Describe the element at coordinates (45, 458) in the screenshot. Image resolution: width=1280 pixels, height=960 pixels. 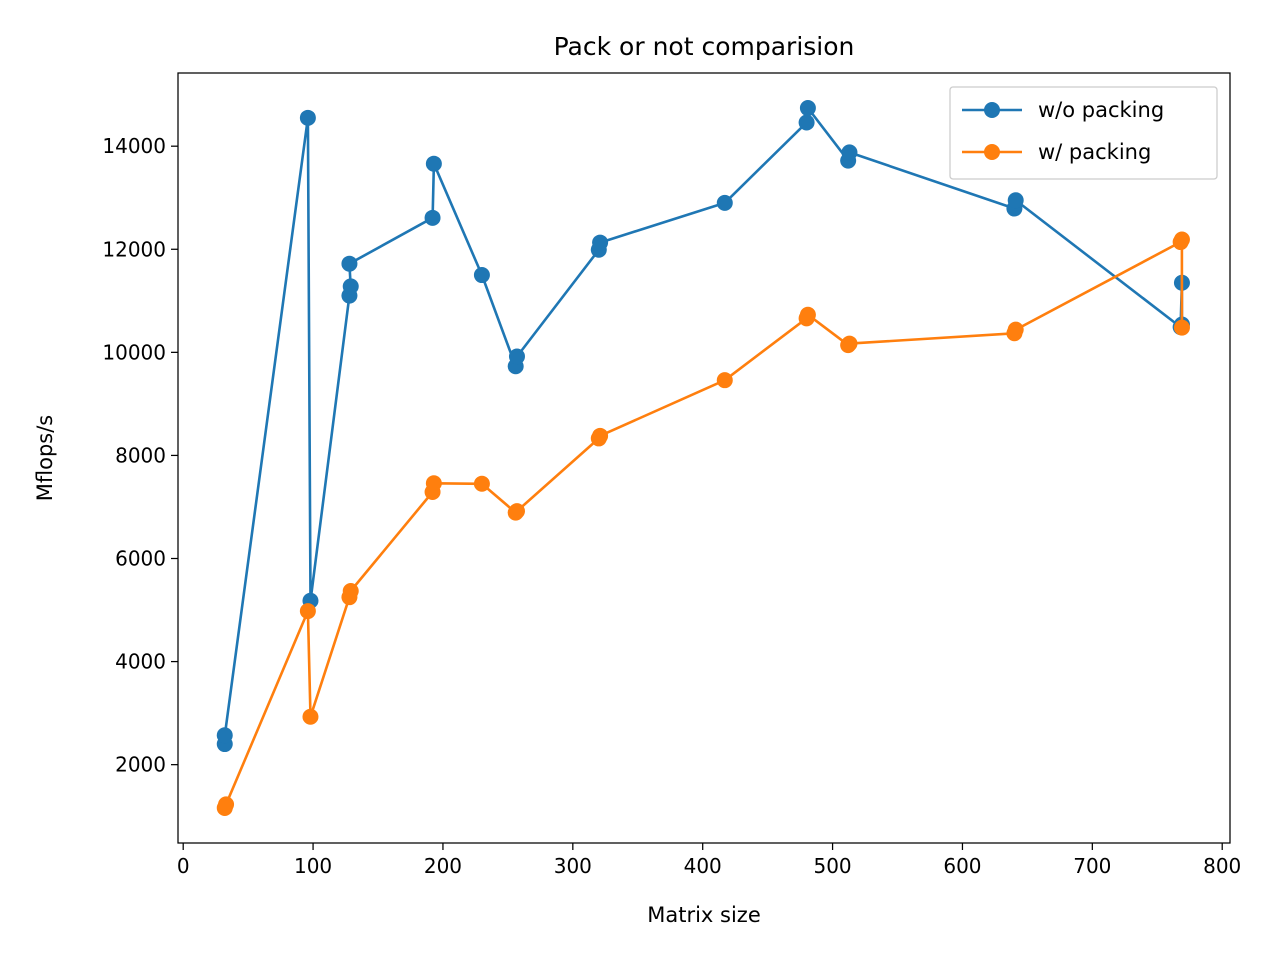
I see `y-axis-label: Mflops/s` at that location.